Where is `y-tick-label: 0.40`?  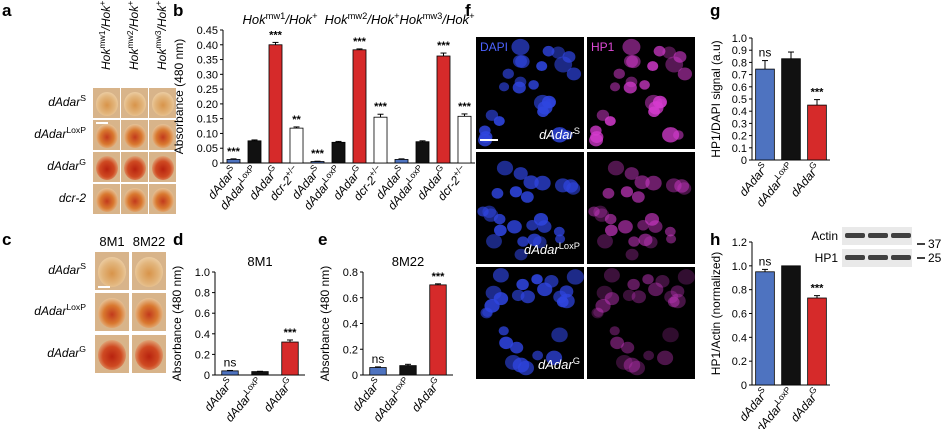 y-tick-label: 0.40 is located at coordinates (207, 46).